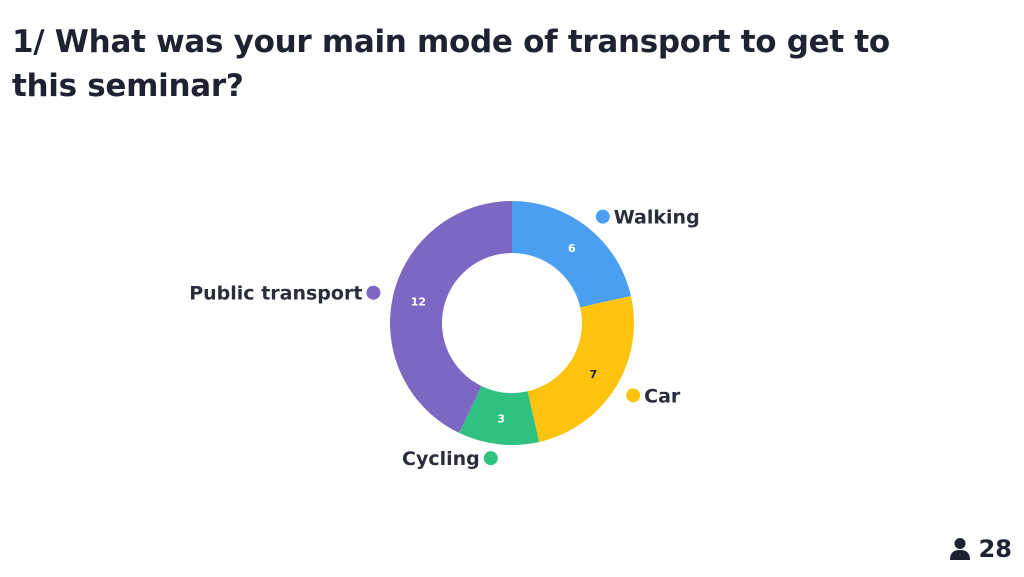 The height and width of the screenshot is (577, 1024). I want to click on donut-slice-car, so click(580, 368).